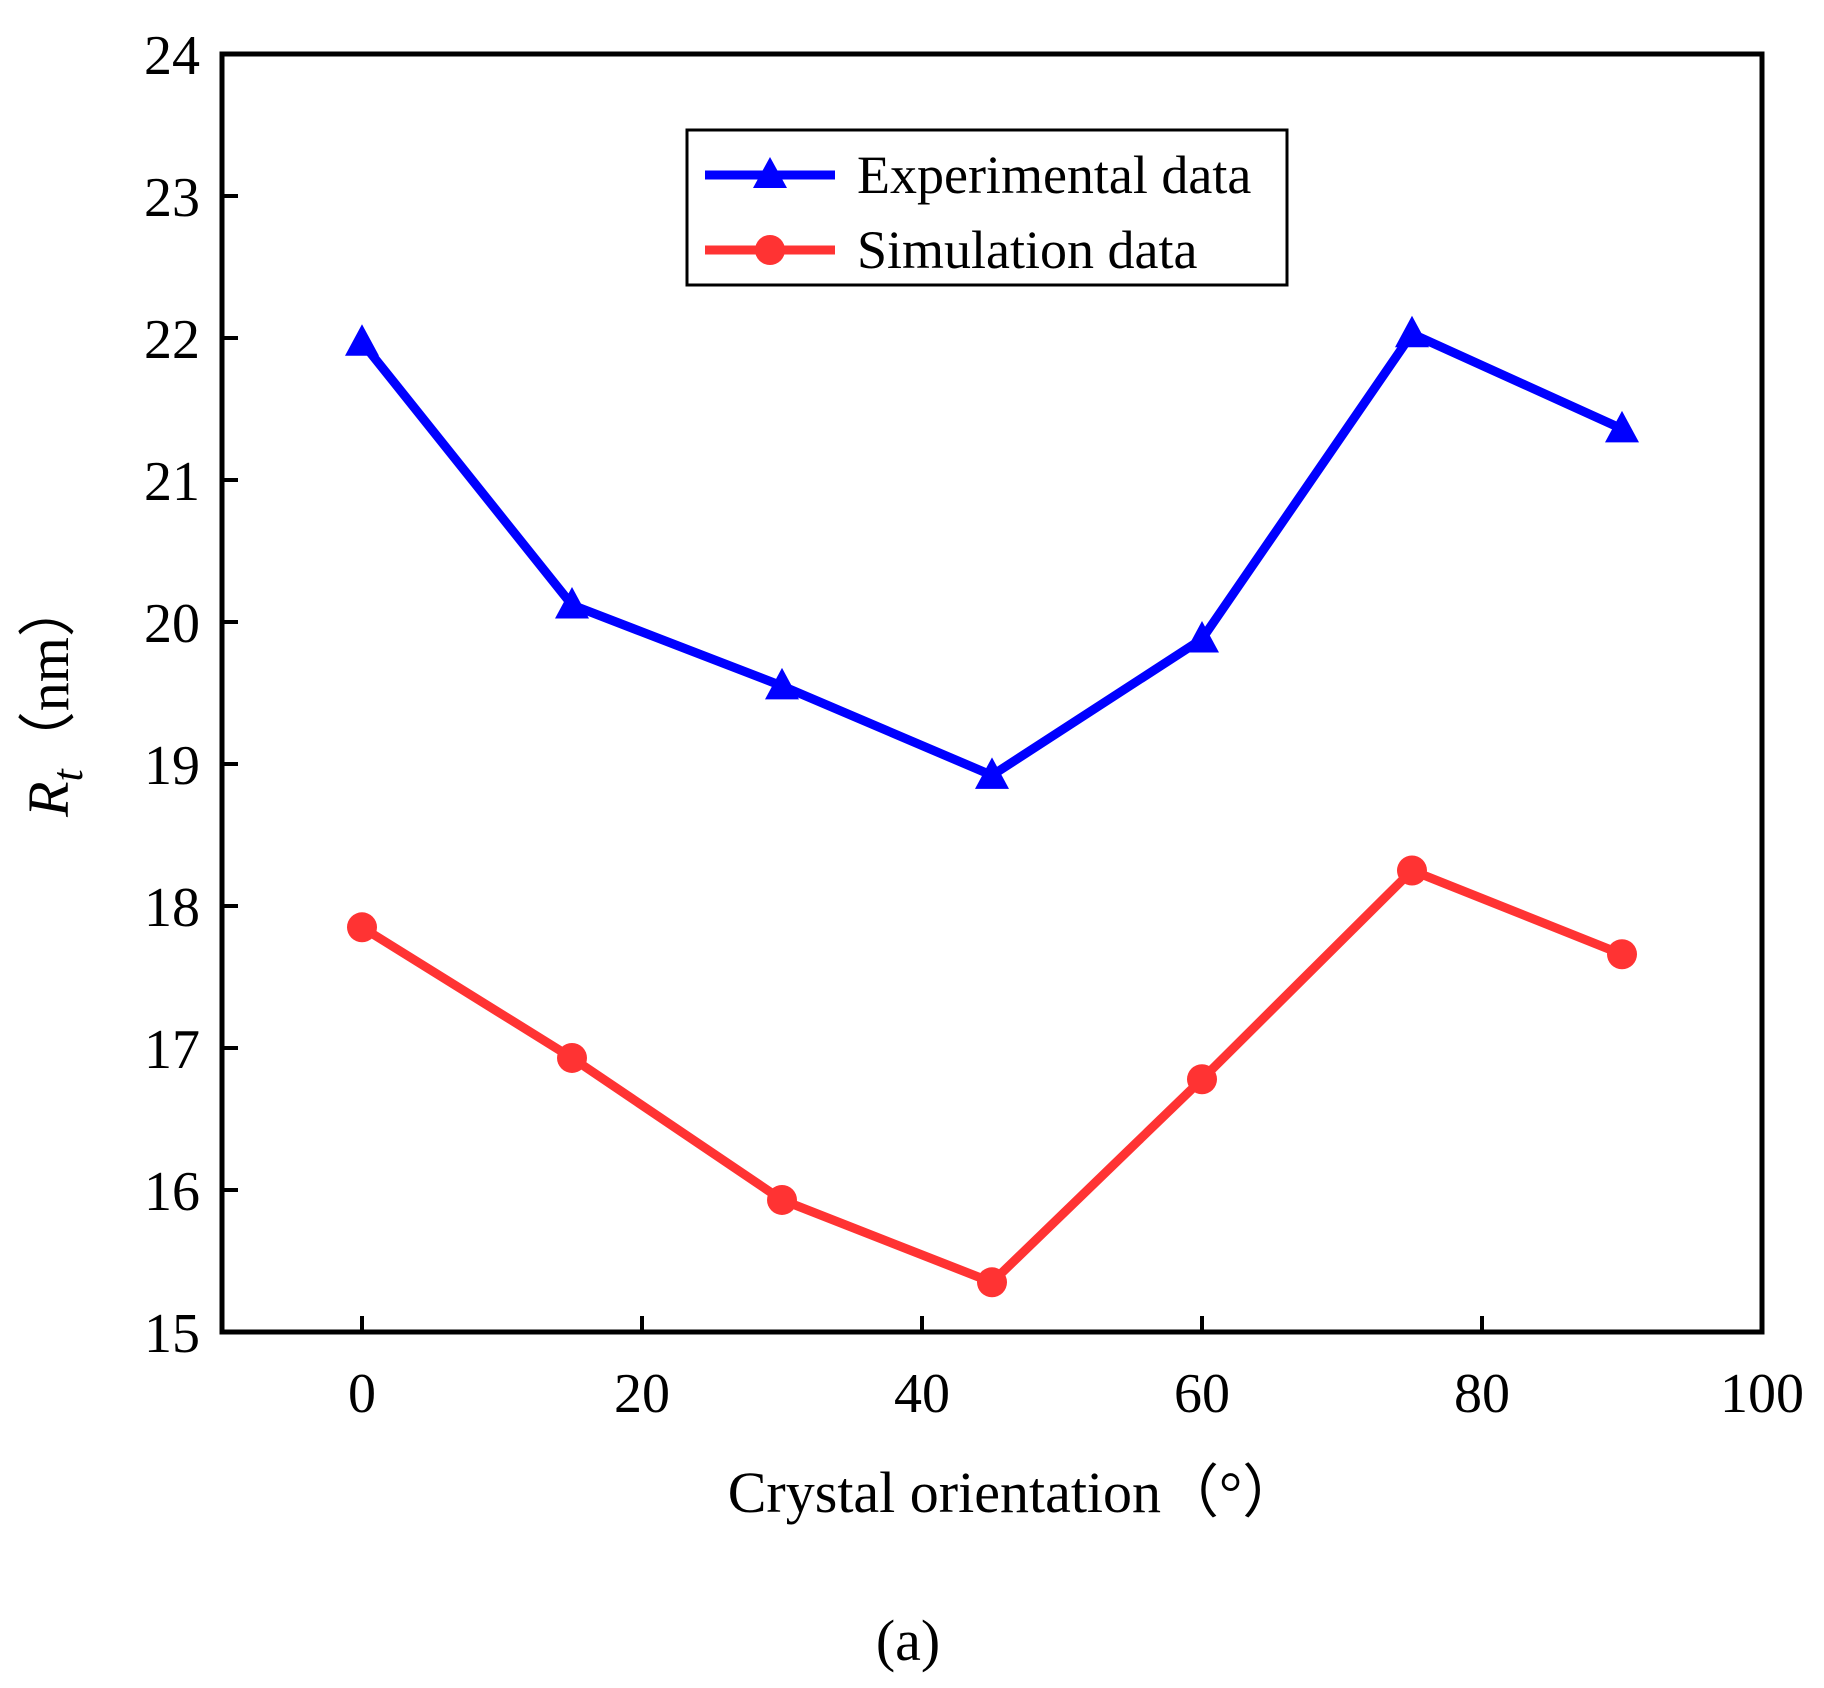  Describe the element at coordinates (172, 1050) in the screenshot. I see `y-tick-label: 17` at that location.